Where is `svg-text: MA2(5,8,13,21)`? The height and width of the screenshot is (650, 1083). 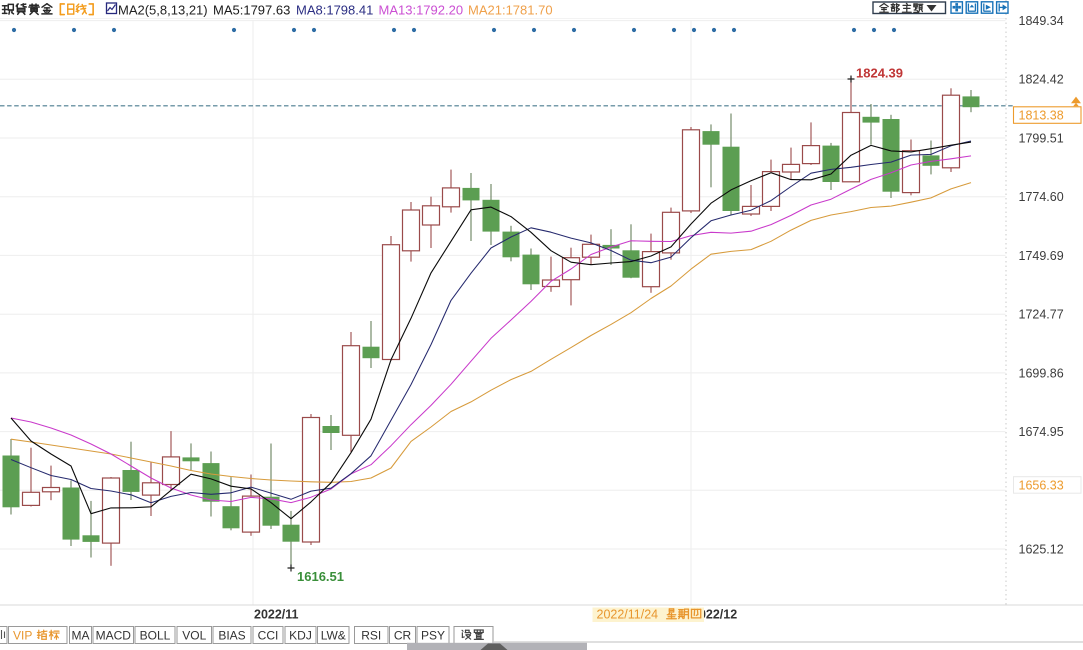 svg-text: MA2(5,8,13,21) is located at coordinates (163, 10).